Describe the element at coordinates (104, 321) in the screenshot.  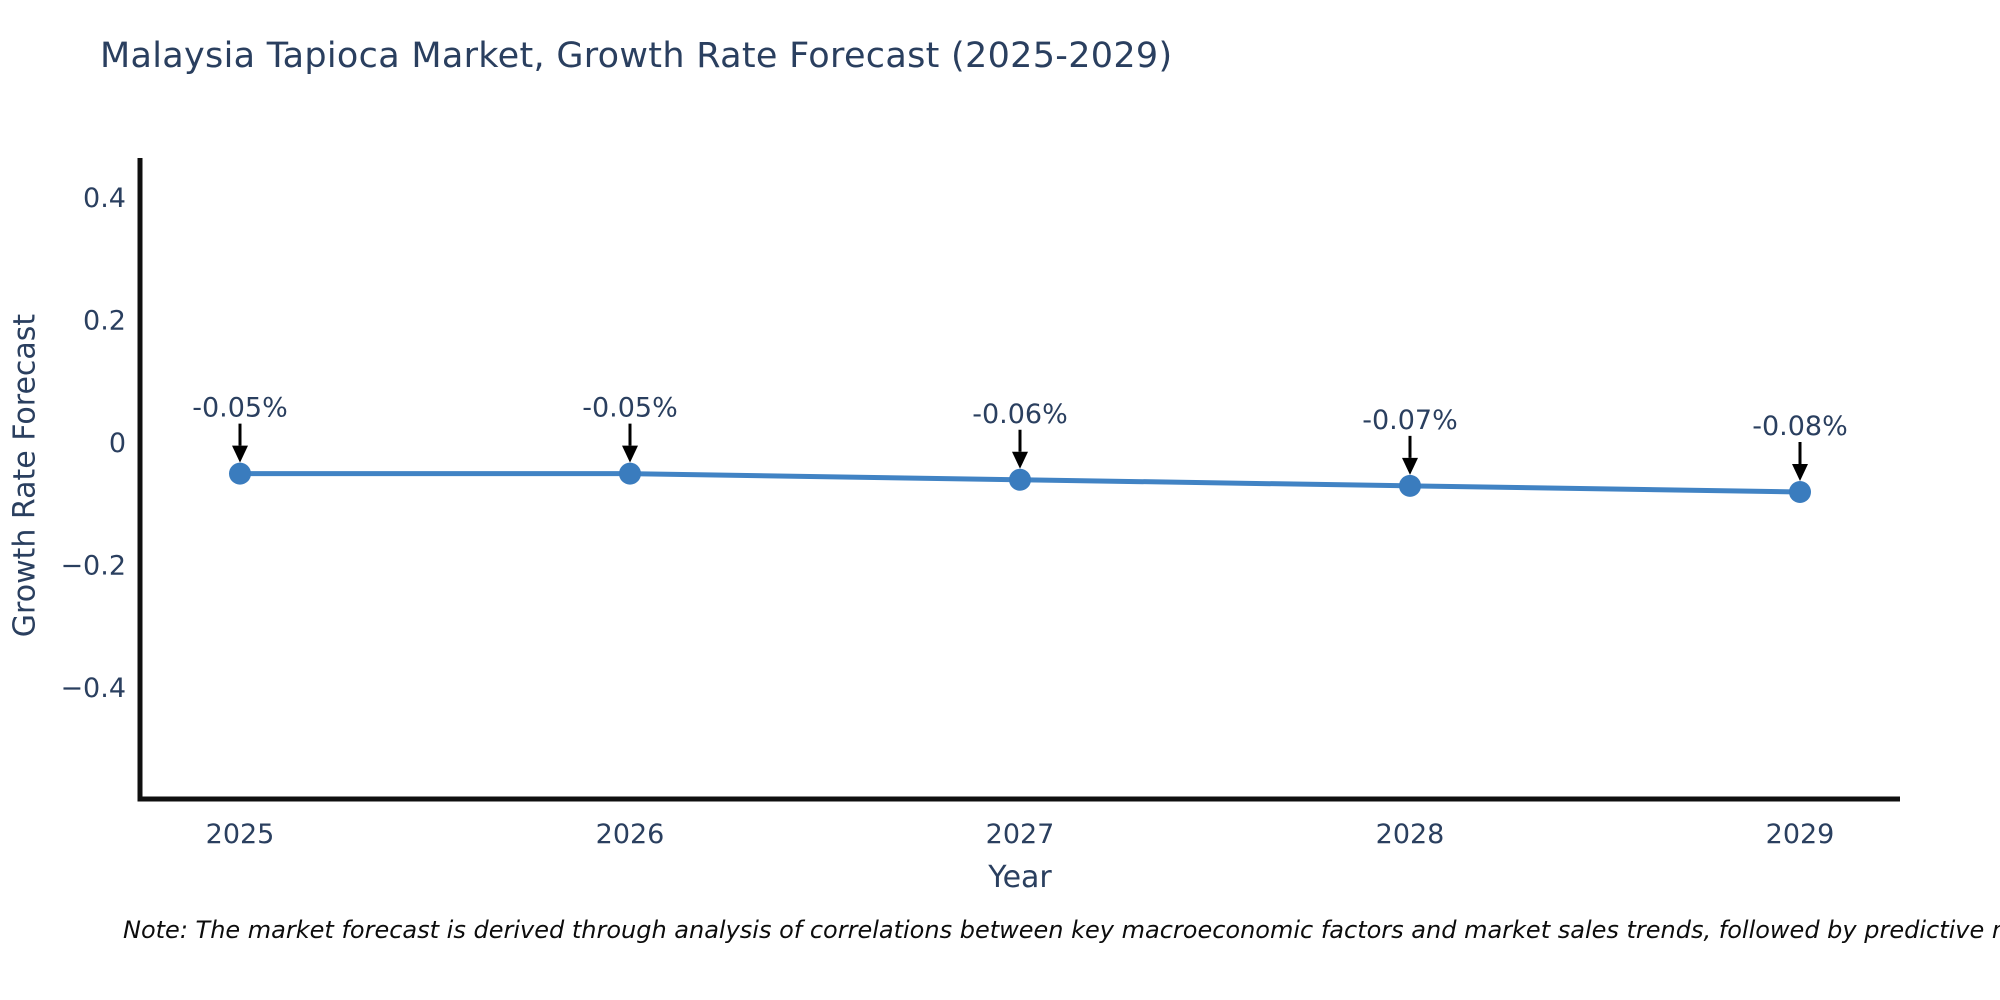
I see `y-tick-label: 0.2` at that location.